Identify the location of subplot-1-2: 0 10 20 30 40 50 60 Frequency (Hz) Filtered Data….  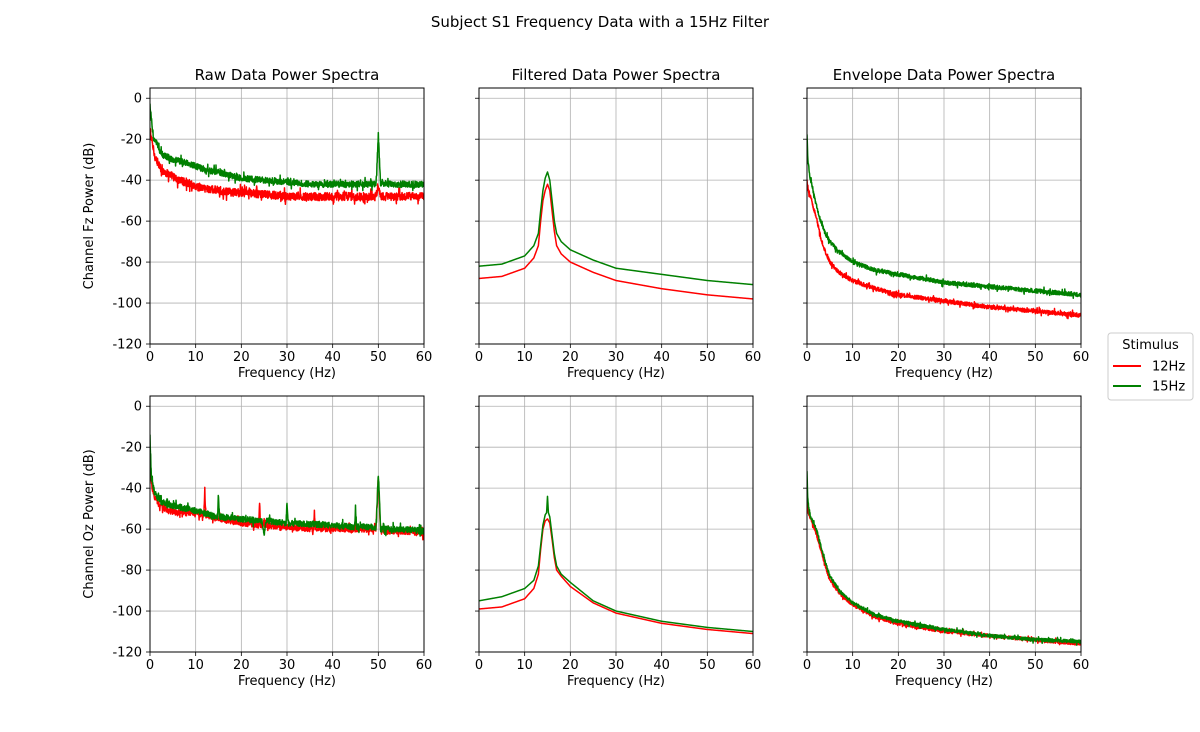
(618, 223).